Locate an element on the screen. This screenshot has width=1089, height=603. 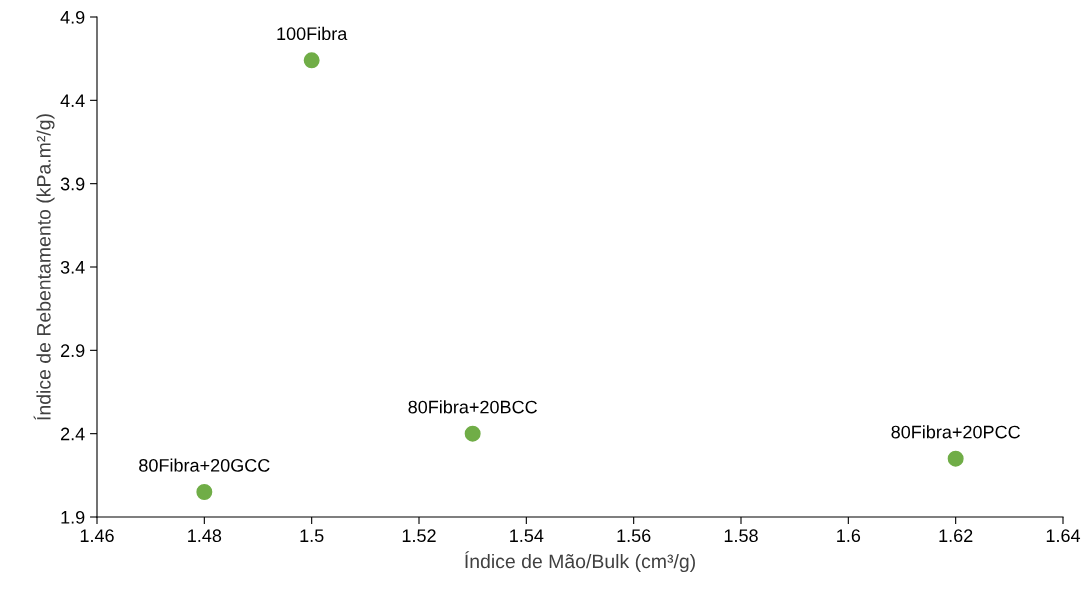
y-axis-title: Índice de Rebentamento (kPa.m²/g) is located at coordinates (44, 267).